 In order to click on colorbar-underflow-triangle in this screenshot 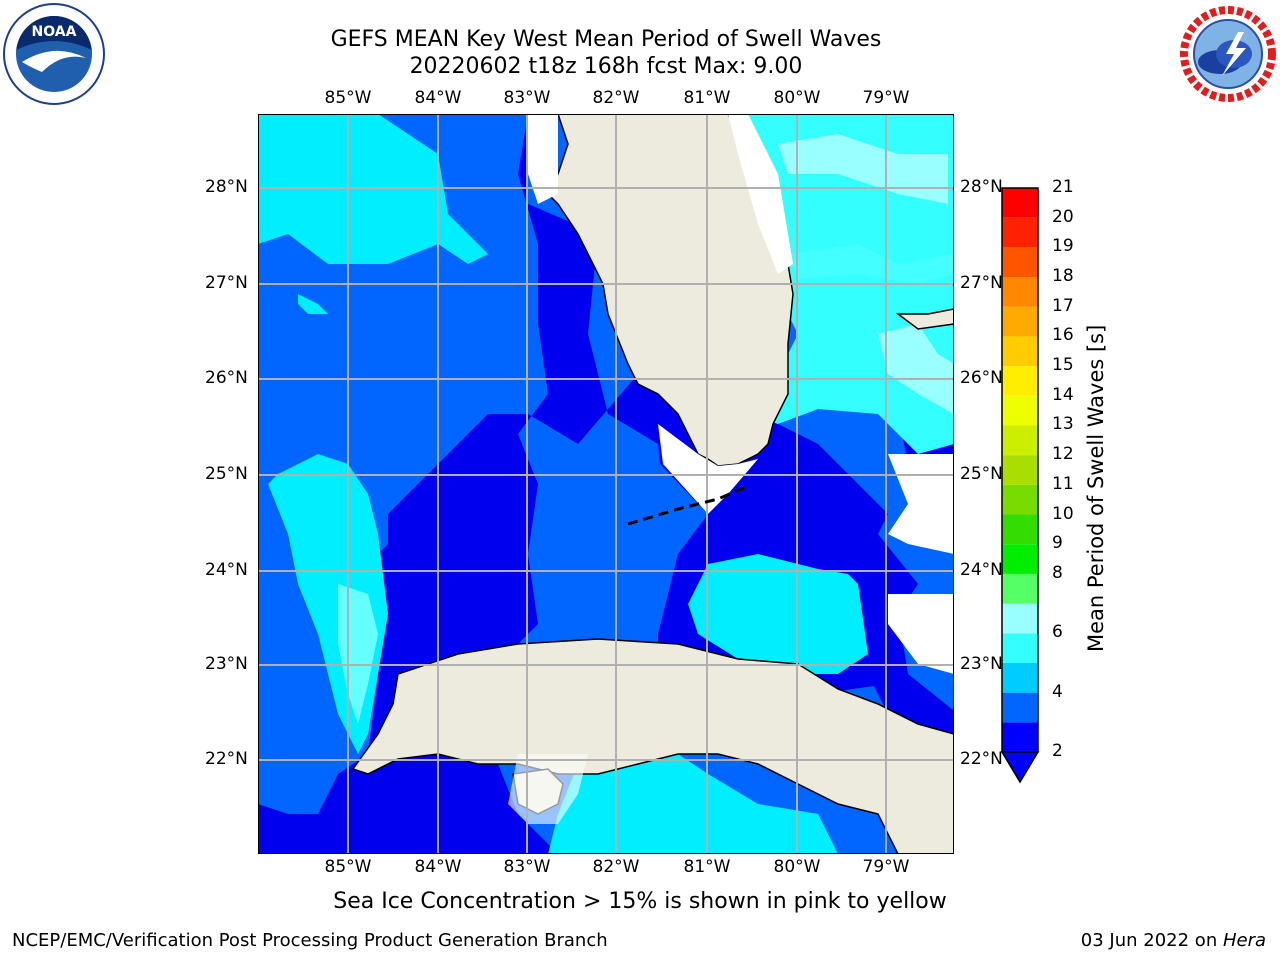, I will do `click(1020, 767)`.